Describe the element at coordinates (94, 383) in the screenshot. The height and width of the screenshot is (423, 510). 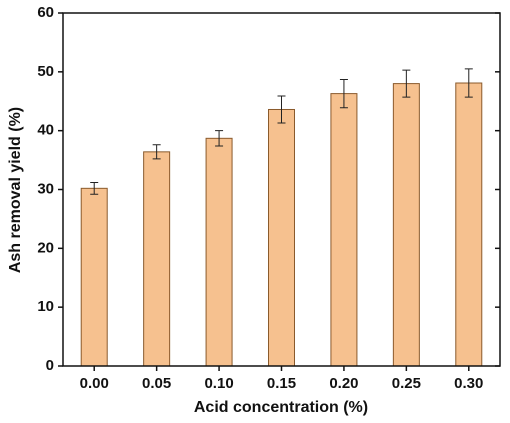
I see `x-tick-label: 0.00` at that location.